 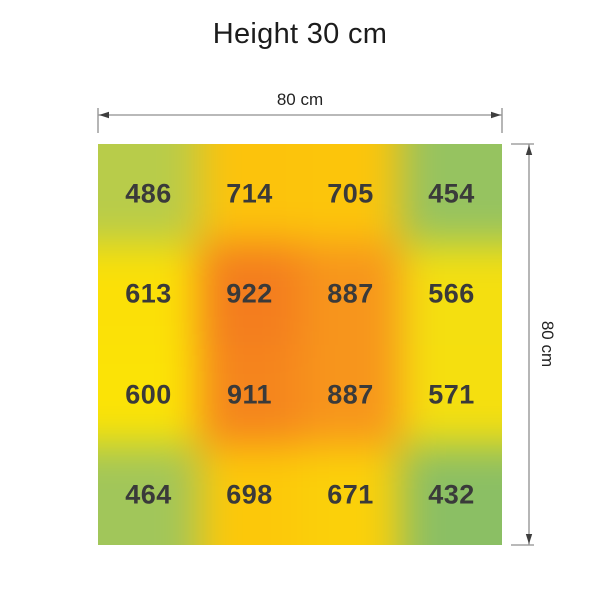 What do you see at coordinates (547, 344) in the screenshot?
I see `height-dimension-label: 80 cm` at bounding box center [547, 344].